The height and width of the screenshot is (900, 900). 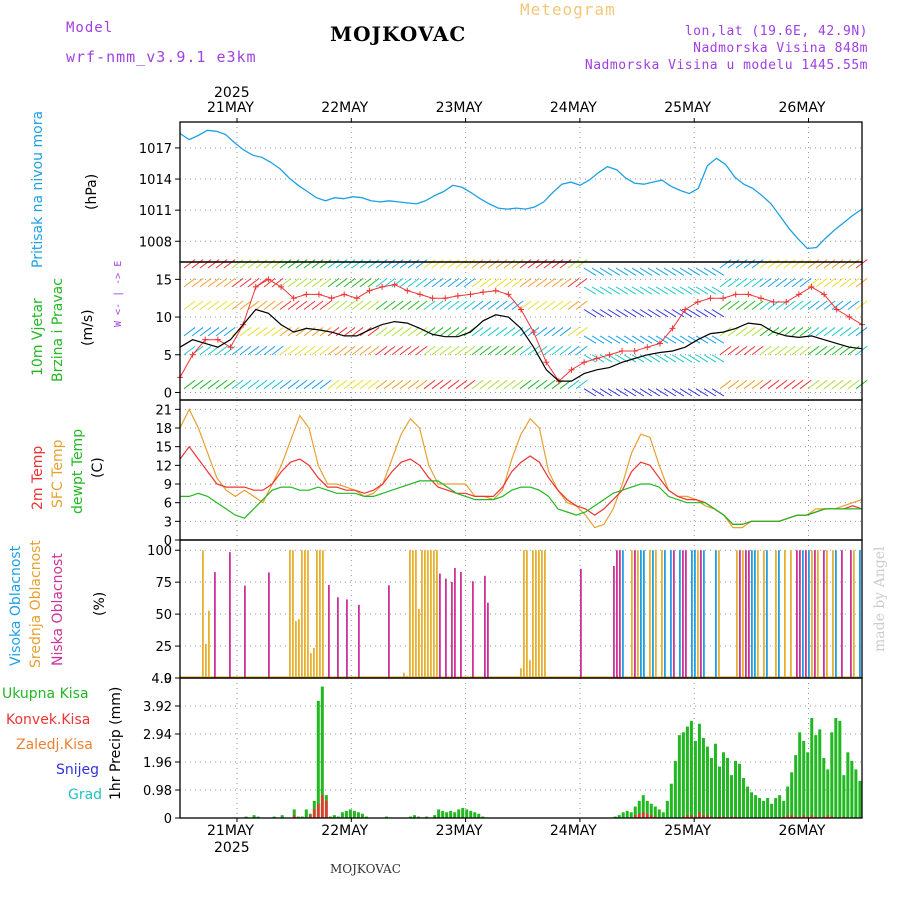 I want to click on y-tick-label: 1014, so click(x=155, y=180).